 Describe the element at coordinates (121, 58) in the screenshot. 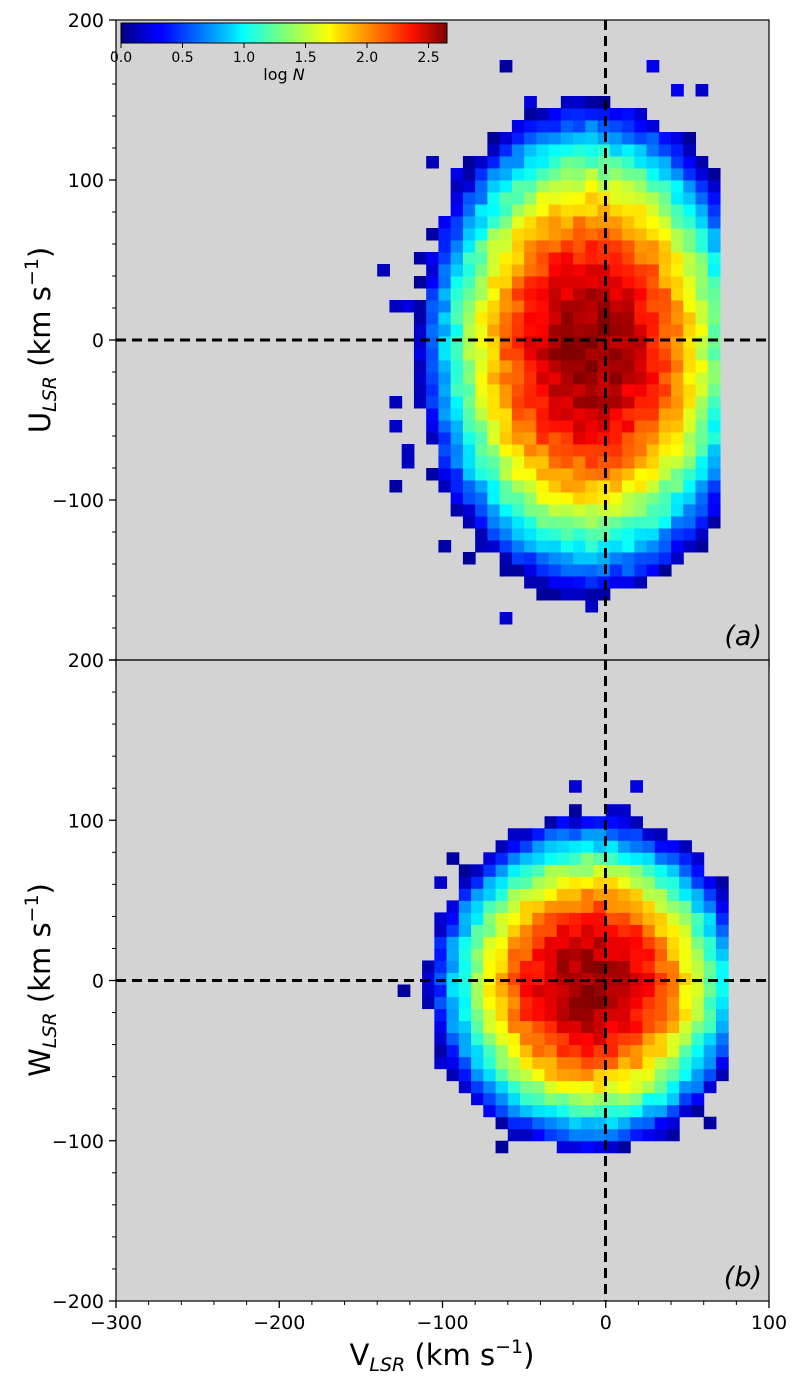

I see `colorbar-tick-label: 0.0` at that location.